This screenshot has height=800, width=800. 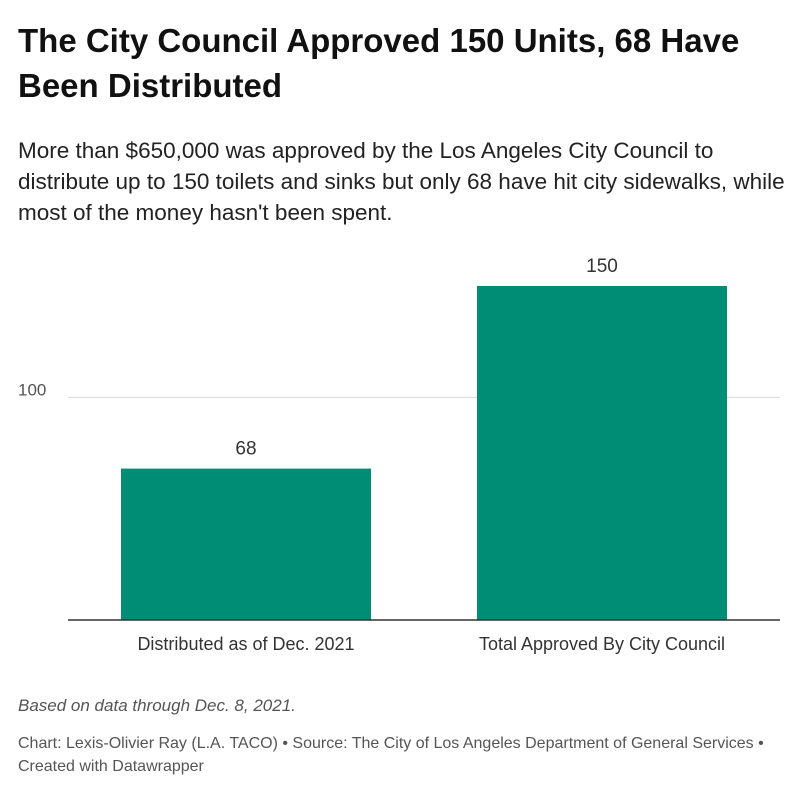 What do you see at coordinates (602, 266) in the screenshot?
I see `bar-value-label: 150` at bounding box center [602, 266].